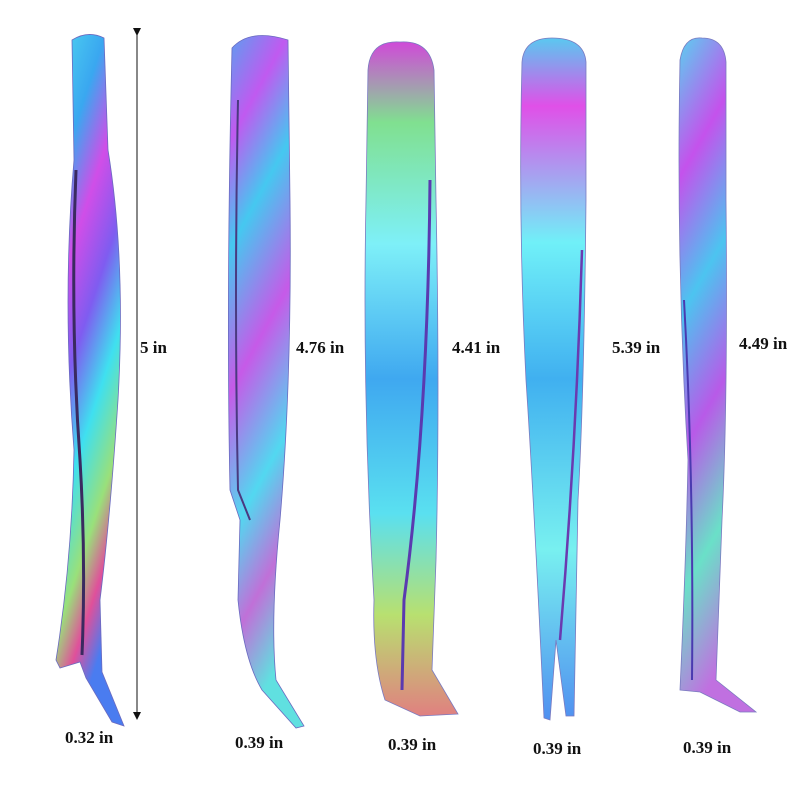  Describe the element at coordinates (320, 347) in the screenshot. I see `length-label: 4.76 in` at that location.